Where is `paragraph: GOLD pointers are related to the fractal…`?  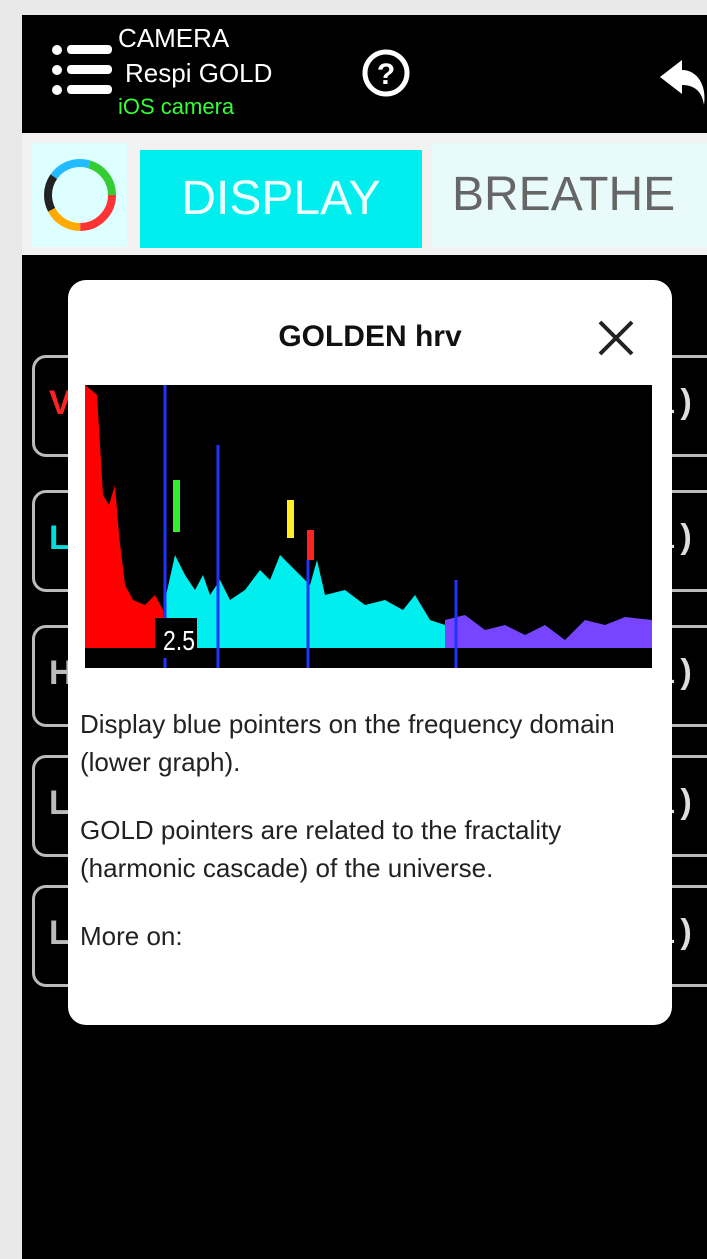
paragraph: GOLD pointers are related to the fractal… is located at coordinates (321, 849).